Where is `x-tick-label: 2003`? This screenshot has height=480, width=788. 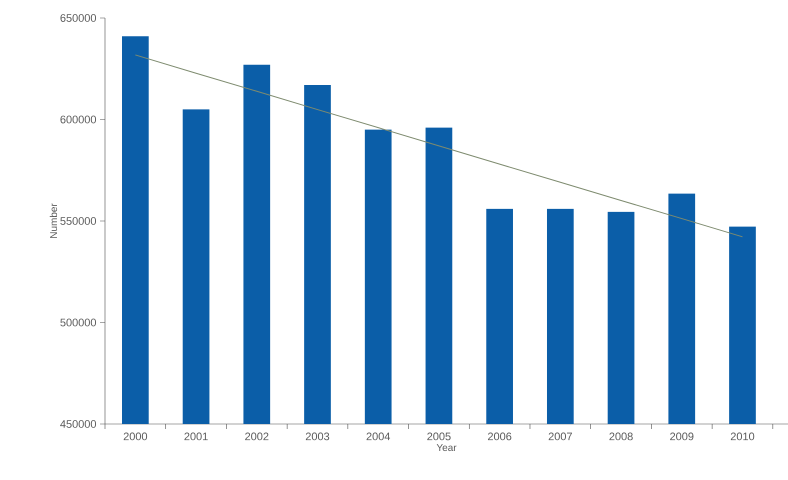 x-tick-label: 2003 is located at coordinates (318, 436).